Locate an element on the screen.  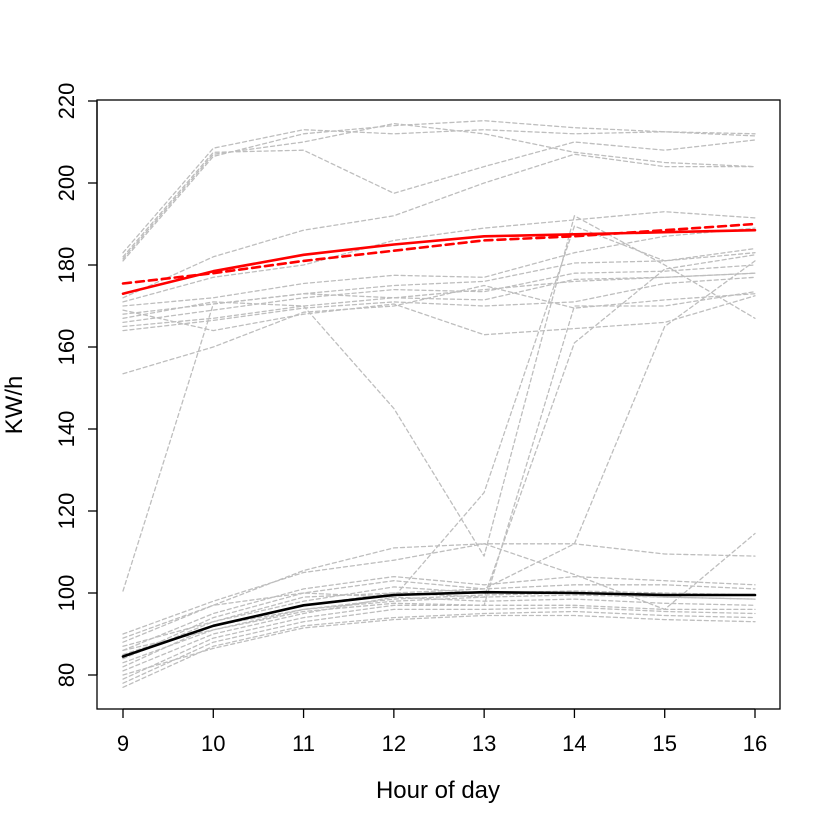
x-axis: 9 10 11 12 13 14 15 16 is located at coordinates (442, 732).